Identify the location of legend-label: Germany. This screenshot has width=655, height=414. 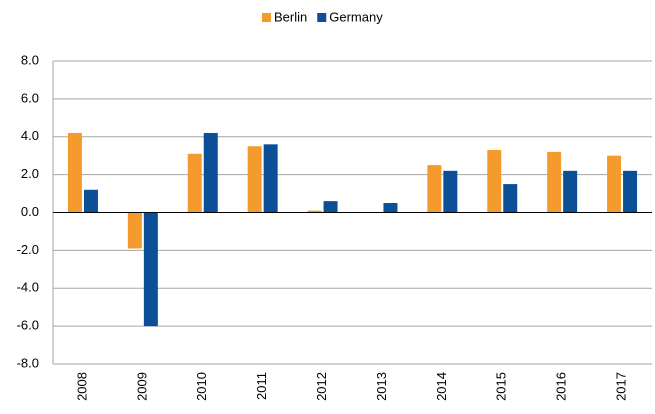
(356, 16).